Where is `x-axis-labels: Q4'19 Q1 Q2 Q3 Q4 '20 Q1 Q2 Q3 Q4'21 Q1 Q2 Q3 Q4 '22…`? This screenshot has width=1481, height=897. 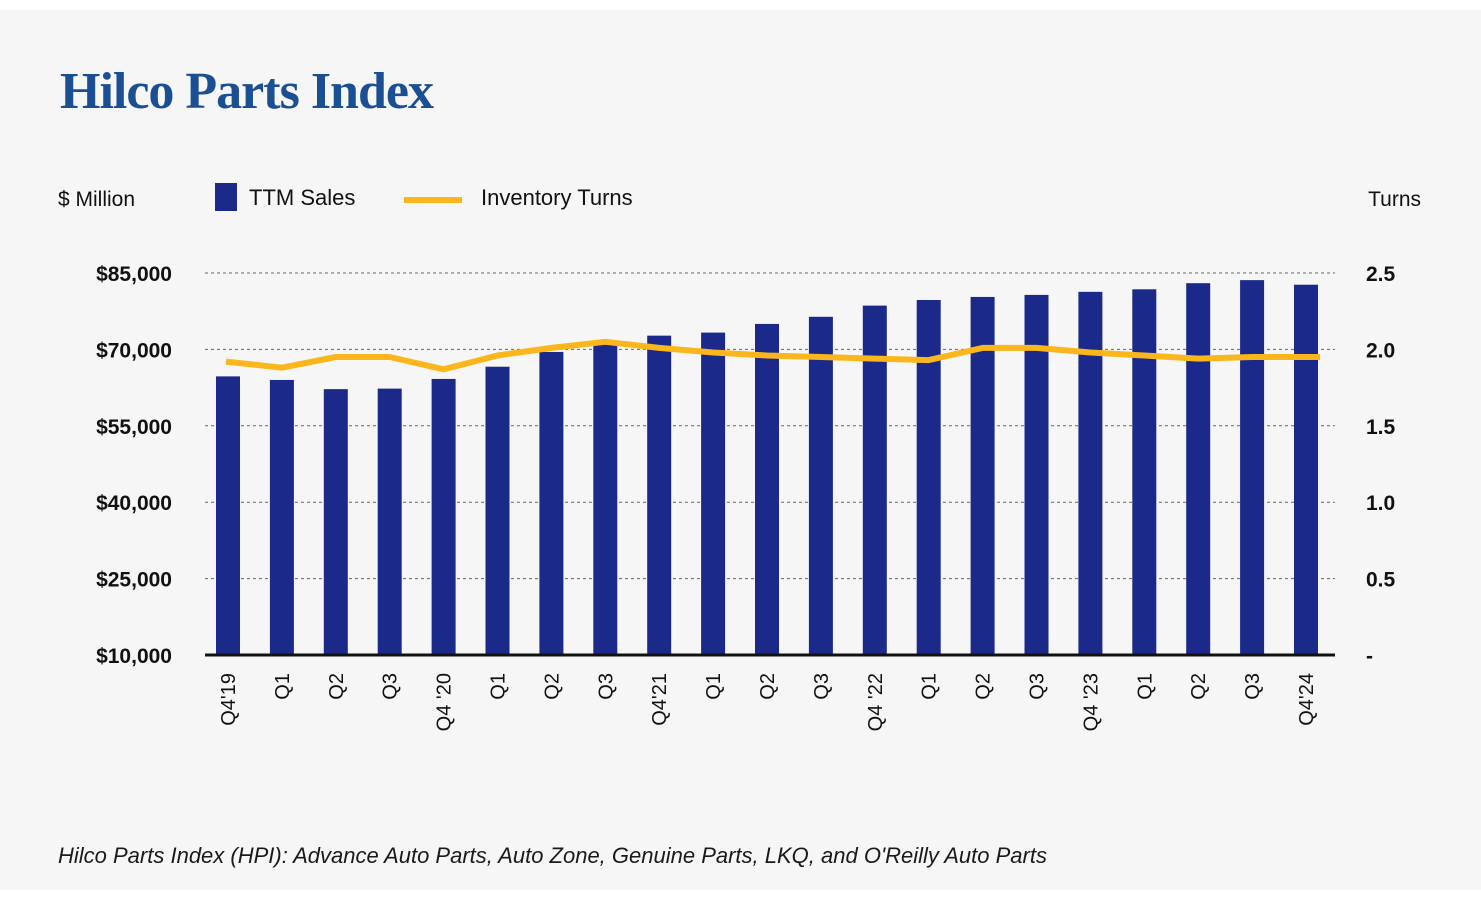
x-axis-labels: Q4'19 Q1 Q2 Q3 Q4 '20 Q1 Q2 Q3 Q4'21 Q1 Q2 Q3 Q4 '22… is located at coordinates (768, 702).